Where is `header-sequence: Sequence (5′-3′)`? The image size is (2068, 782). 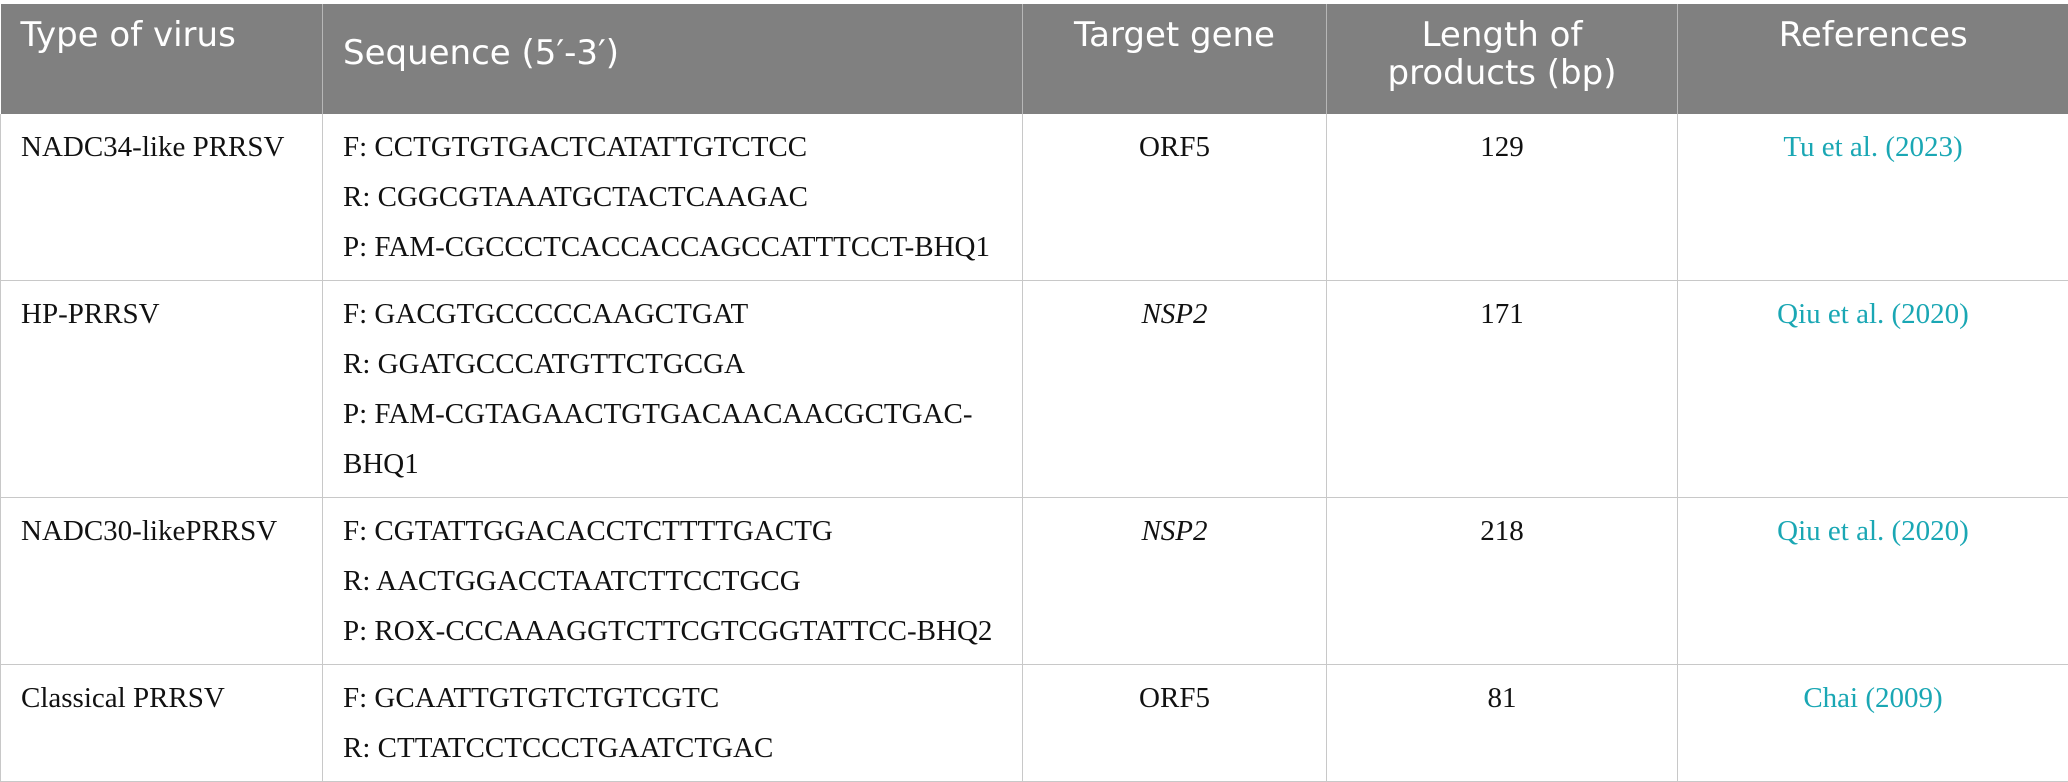
header-sequence: Sequence (5′-3′) is located at coordinates (673, 59).